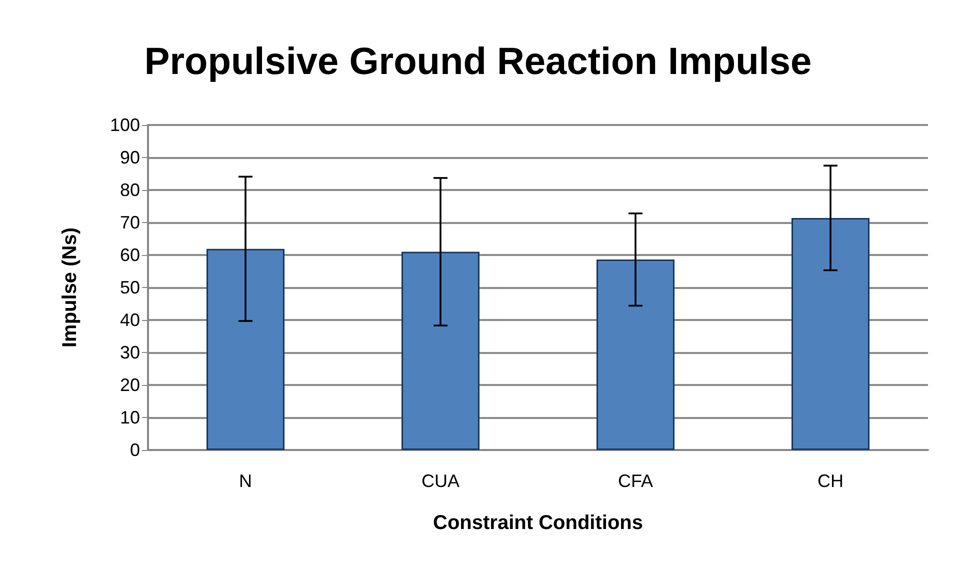  I want to click on y-tick-label: 0, so click(135, 450).